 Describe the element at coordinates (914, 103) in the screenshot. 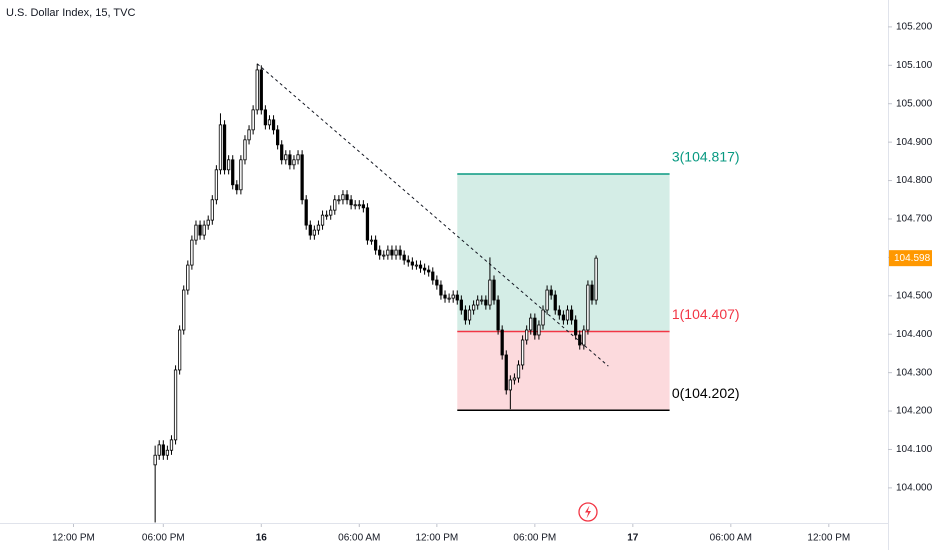

I see `y-tick-label: 105.000` at that location.